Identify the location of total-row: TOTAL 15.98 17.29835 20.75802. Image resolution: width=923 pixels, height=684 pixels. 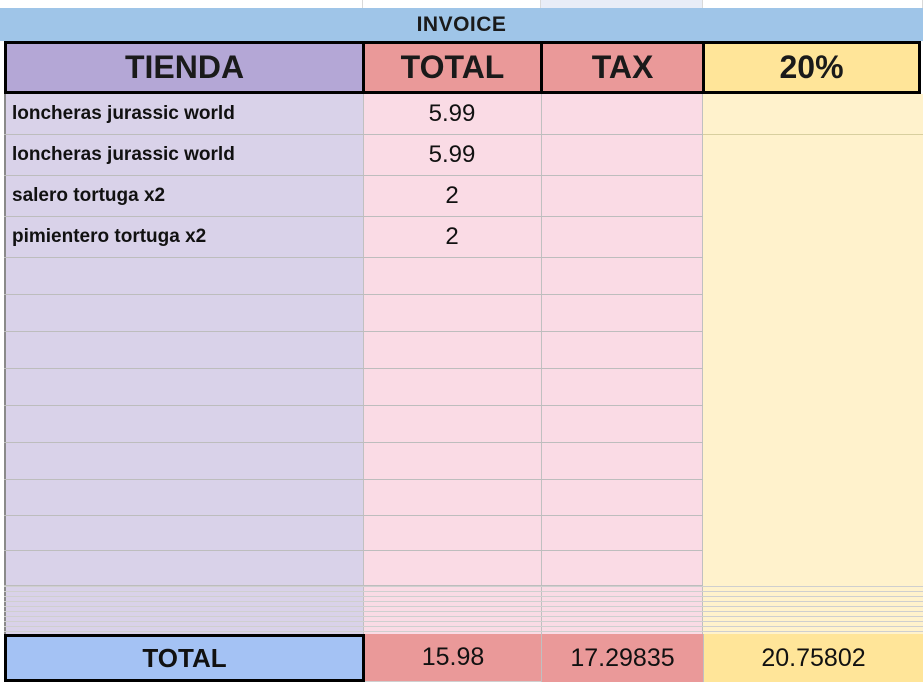
(461, 658).